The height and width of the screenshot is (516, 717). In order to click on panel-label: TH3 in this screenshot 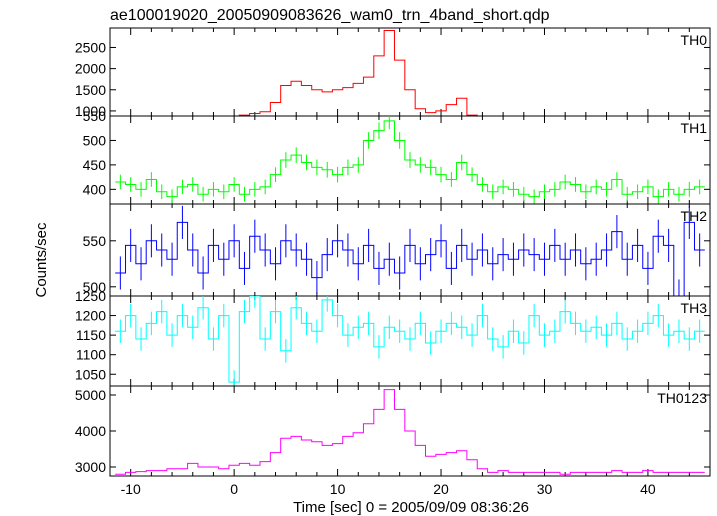, I will do `click(694, 308)`.